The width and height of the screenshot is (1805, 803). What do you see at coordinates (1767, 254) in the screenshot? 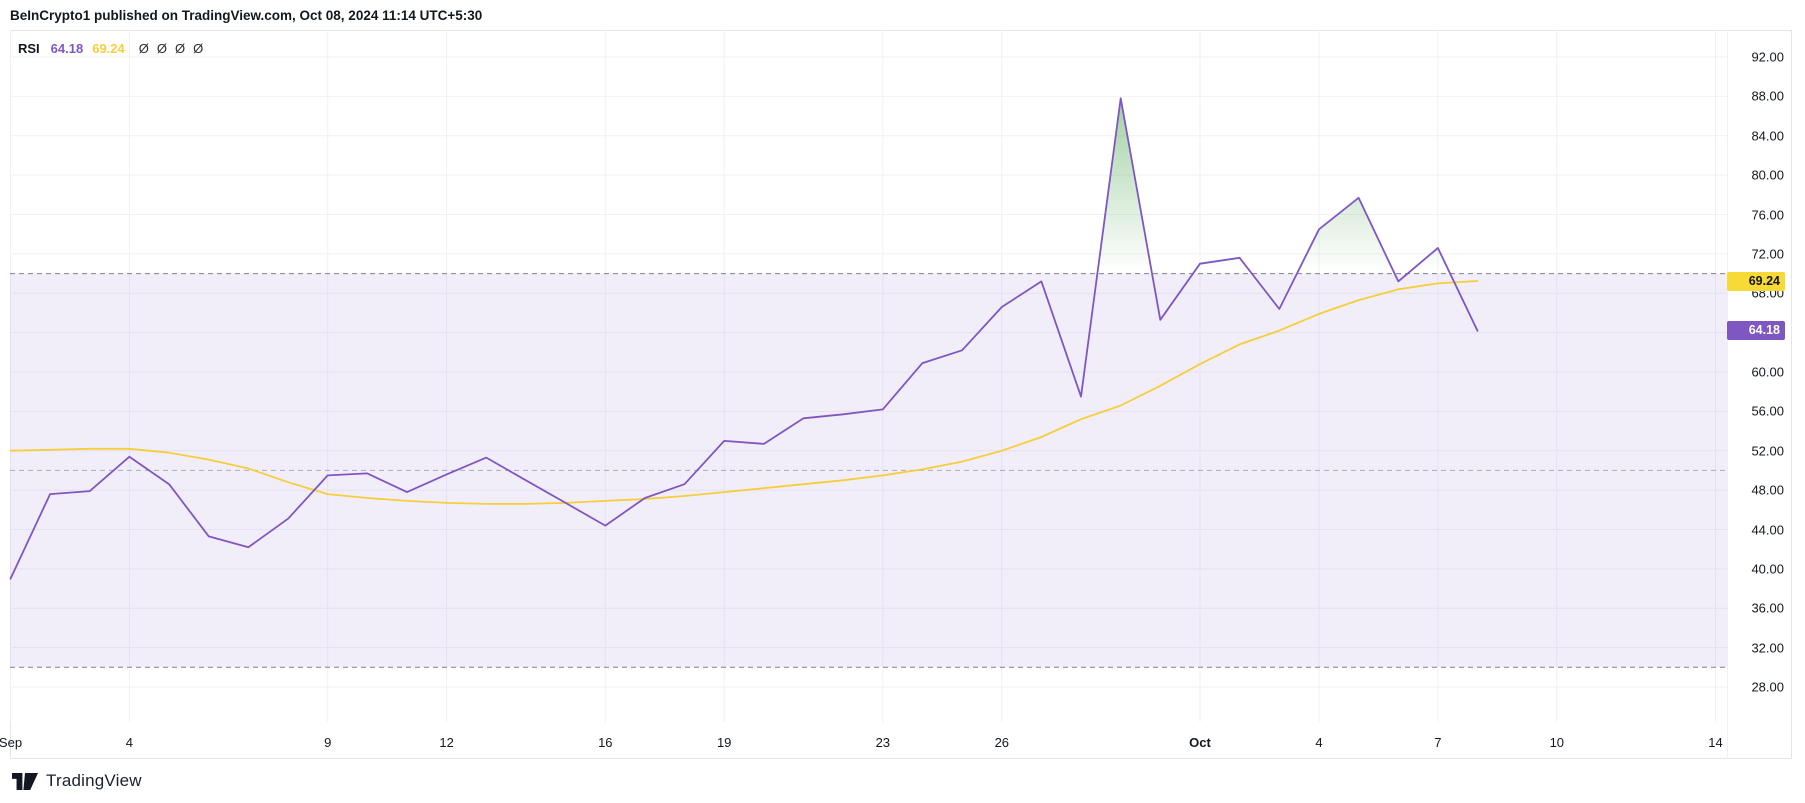
I see `price-tick-label: 72.00` at bounding box center [1767, 254].